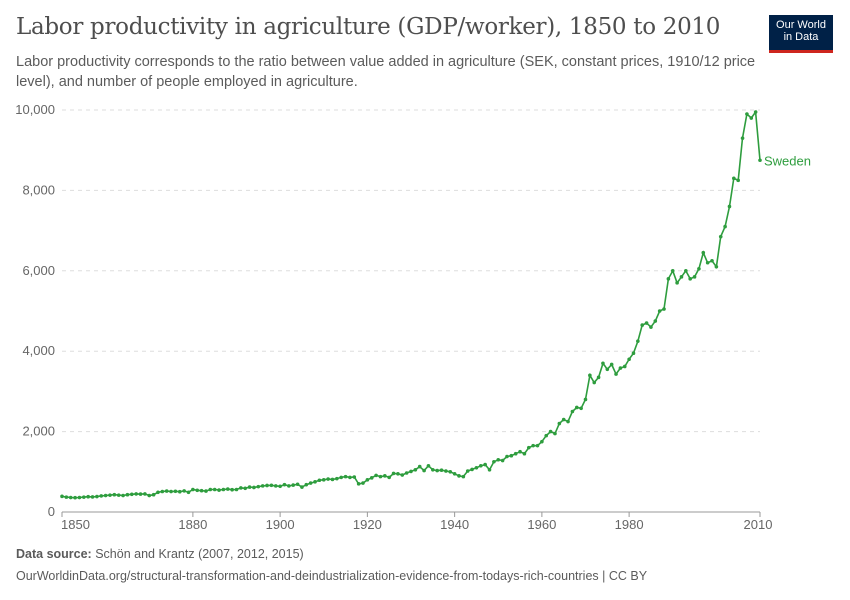 The height and width of the screenshot is (600, 850). What do you see at coordinates (758, 524) in the screenshot?
I see `x-tick-label: 2010` at bounding box center [758, 524].